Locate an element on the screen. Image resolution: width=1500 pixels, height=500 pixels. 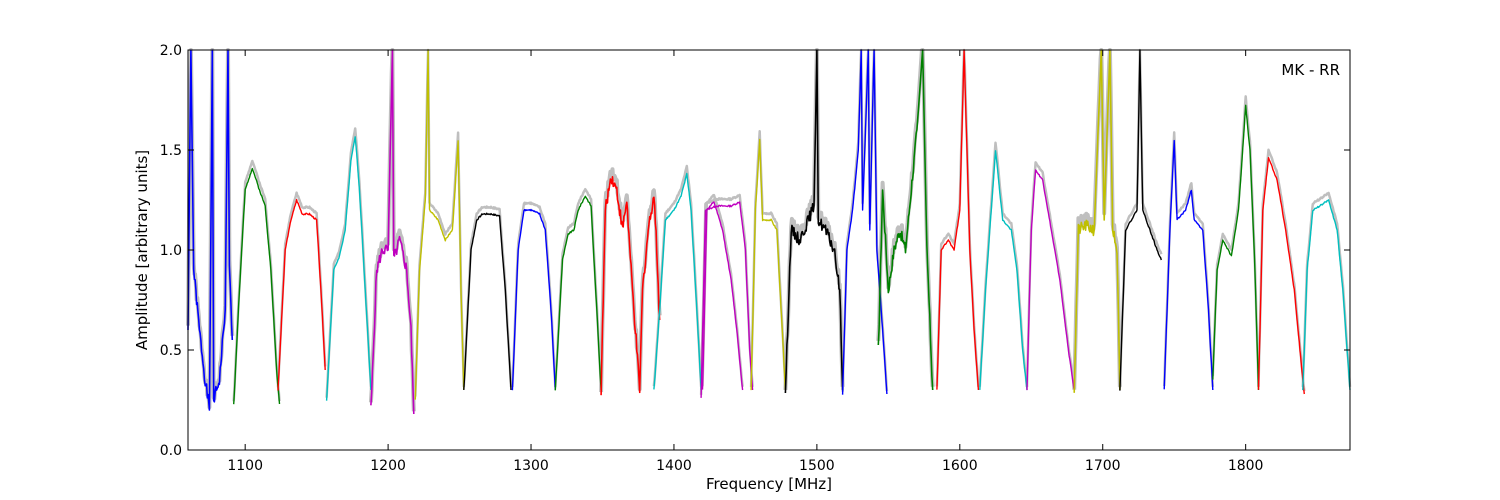
y-tick-label: 0.0 is located at coordinates (171, 451).